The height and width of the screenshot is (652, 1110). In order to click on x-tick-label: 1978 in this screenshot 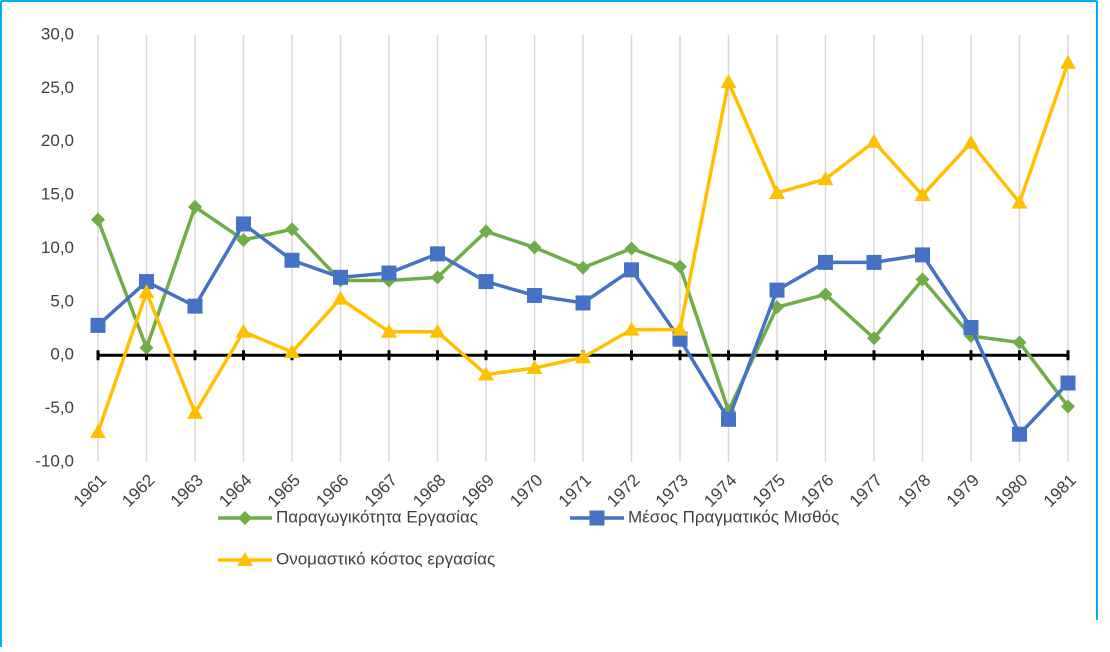, I will do `click(914, 491)`.